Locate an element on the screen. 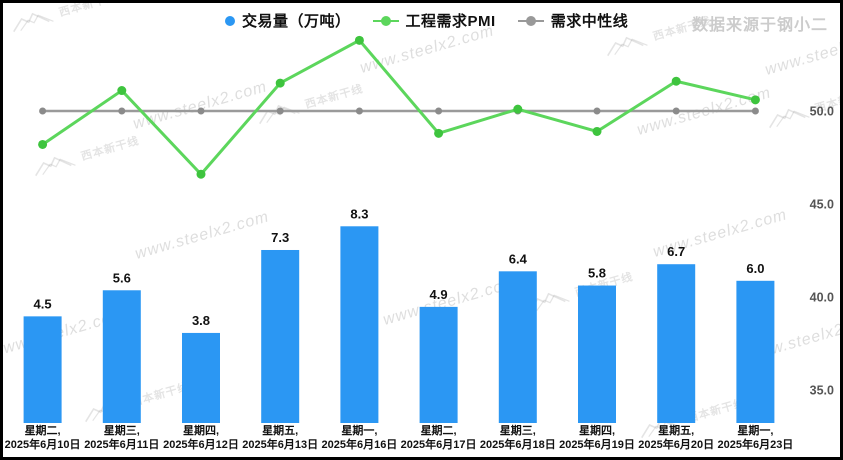 This screenshot has width=843, height=460. bar-value-label: 5.8 is located at coordinates (597, 273).